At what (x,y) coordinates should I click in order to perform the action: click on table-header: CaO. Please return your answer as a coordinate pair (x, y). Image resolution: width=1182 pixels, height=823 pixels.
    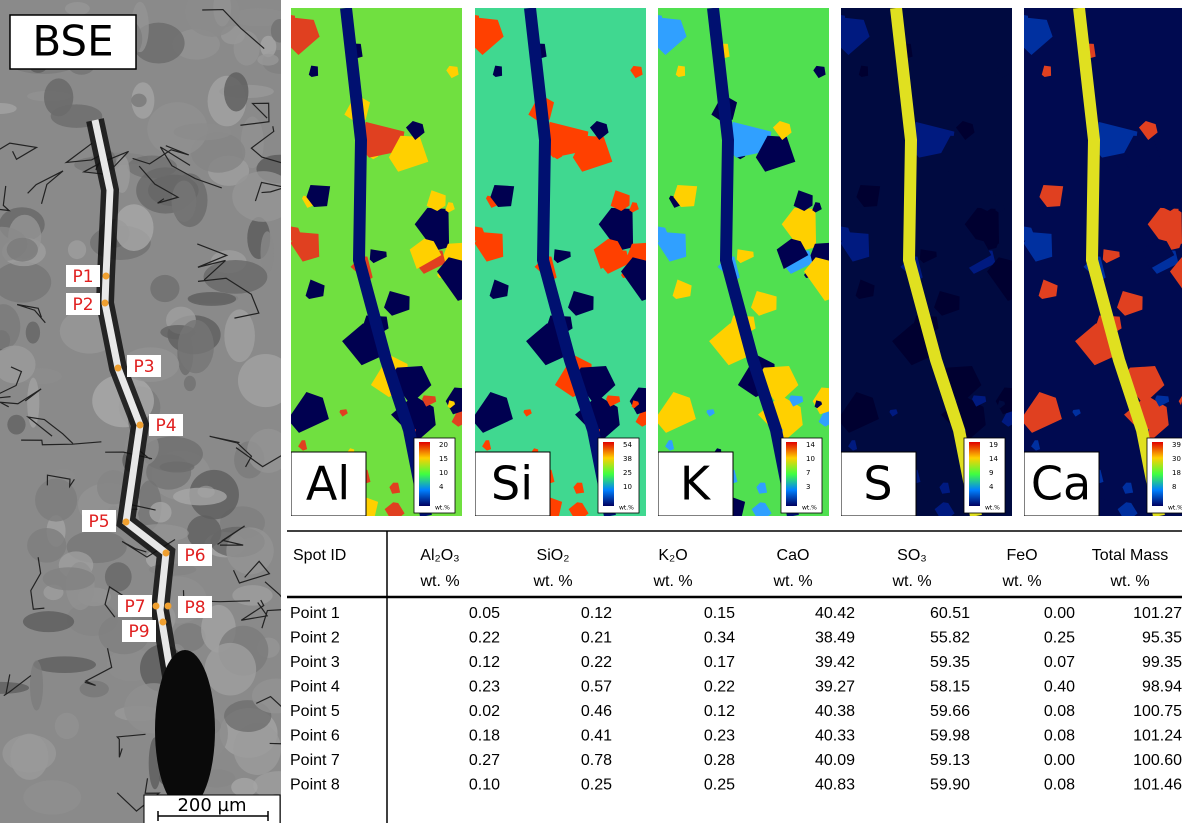
    Looking at the image, I should click on (793, 555).